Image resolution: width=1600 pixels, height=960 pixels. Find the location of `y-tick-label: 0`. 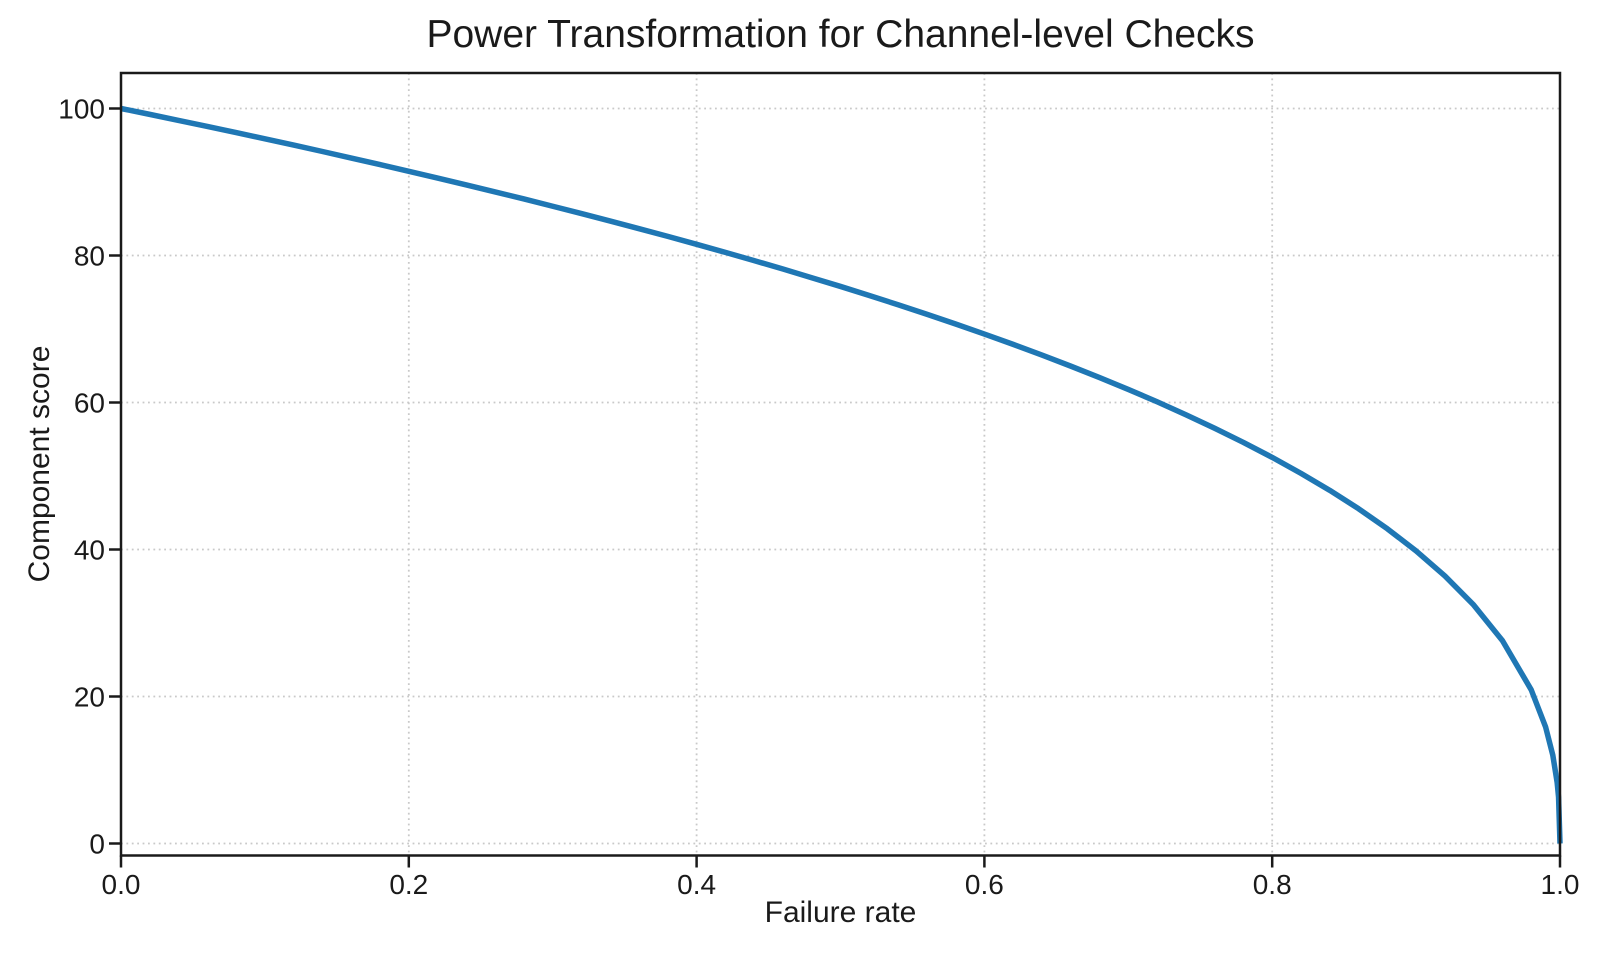

y-tick-label: 0 is located at coordinates (97, 844).